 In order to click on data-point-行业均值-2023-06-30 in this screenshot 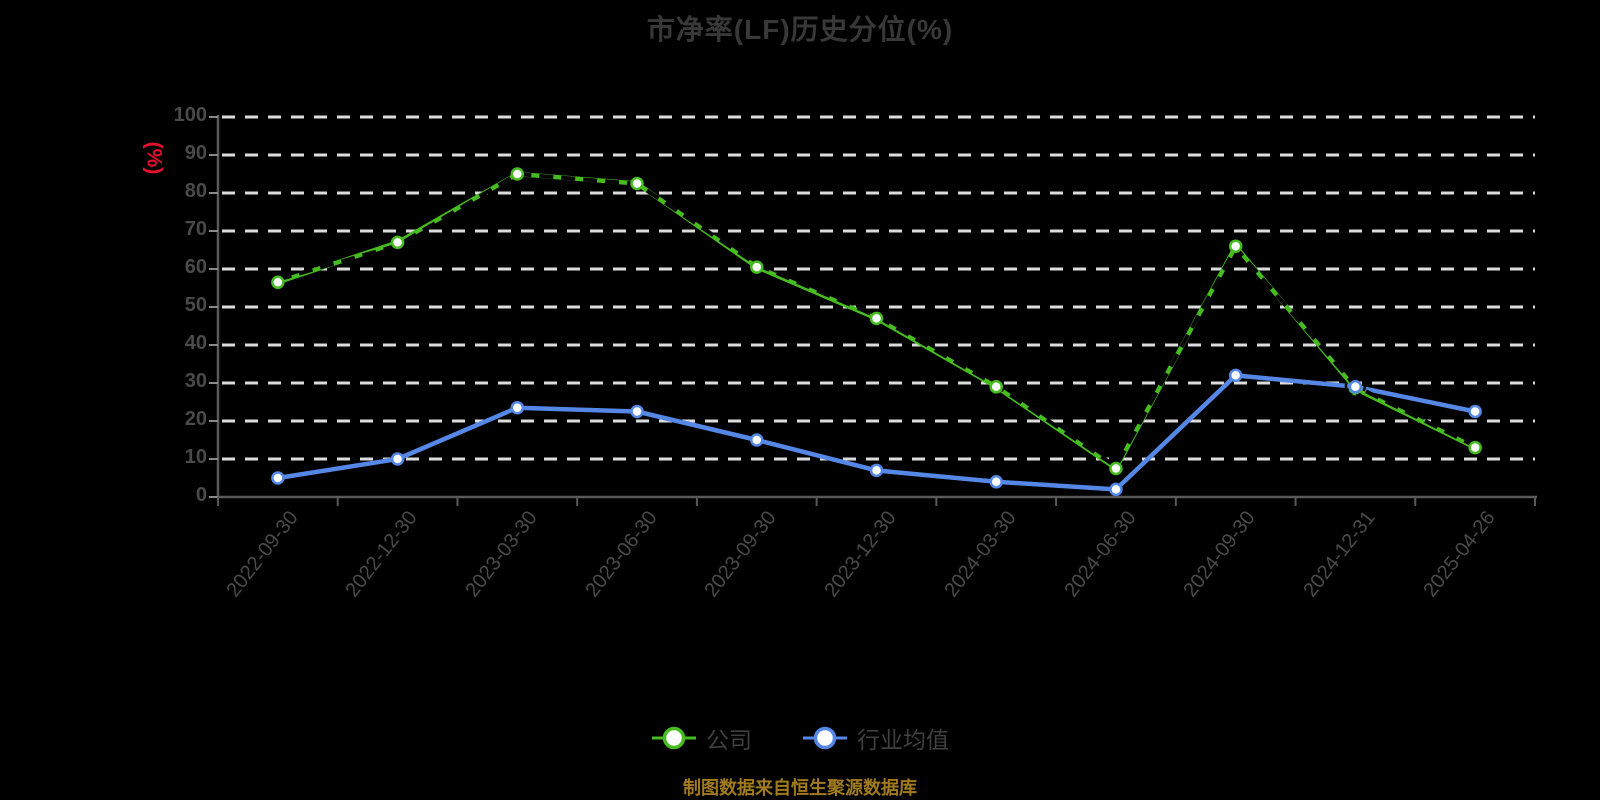, I will do `click(637, 411)`.